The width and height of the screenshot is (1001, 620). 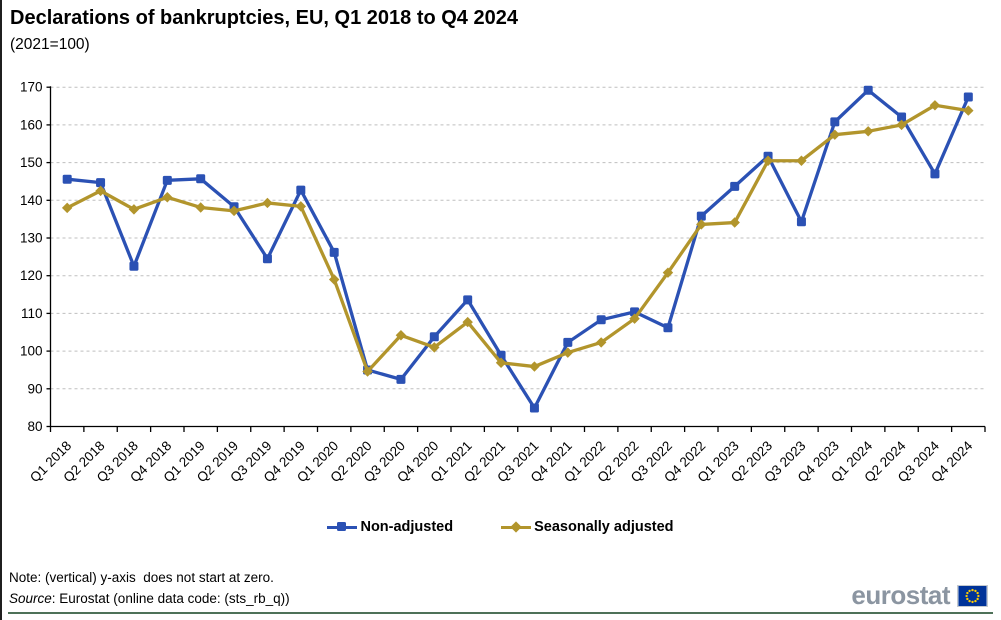 What do you see at coordinates (500, 527) in the screenshot?
I see `legend: Non-adjusted Seasonally adjusted` at bounding box center [500, 527].